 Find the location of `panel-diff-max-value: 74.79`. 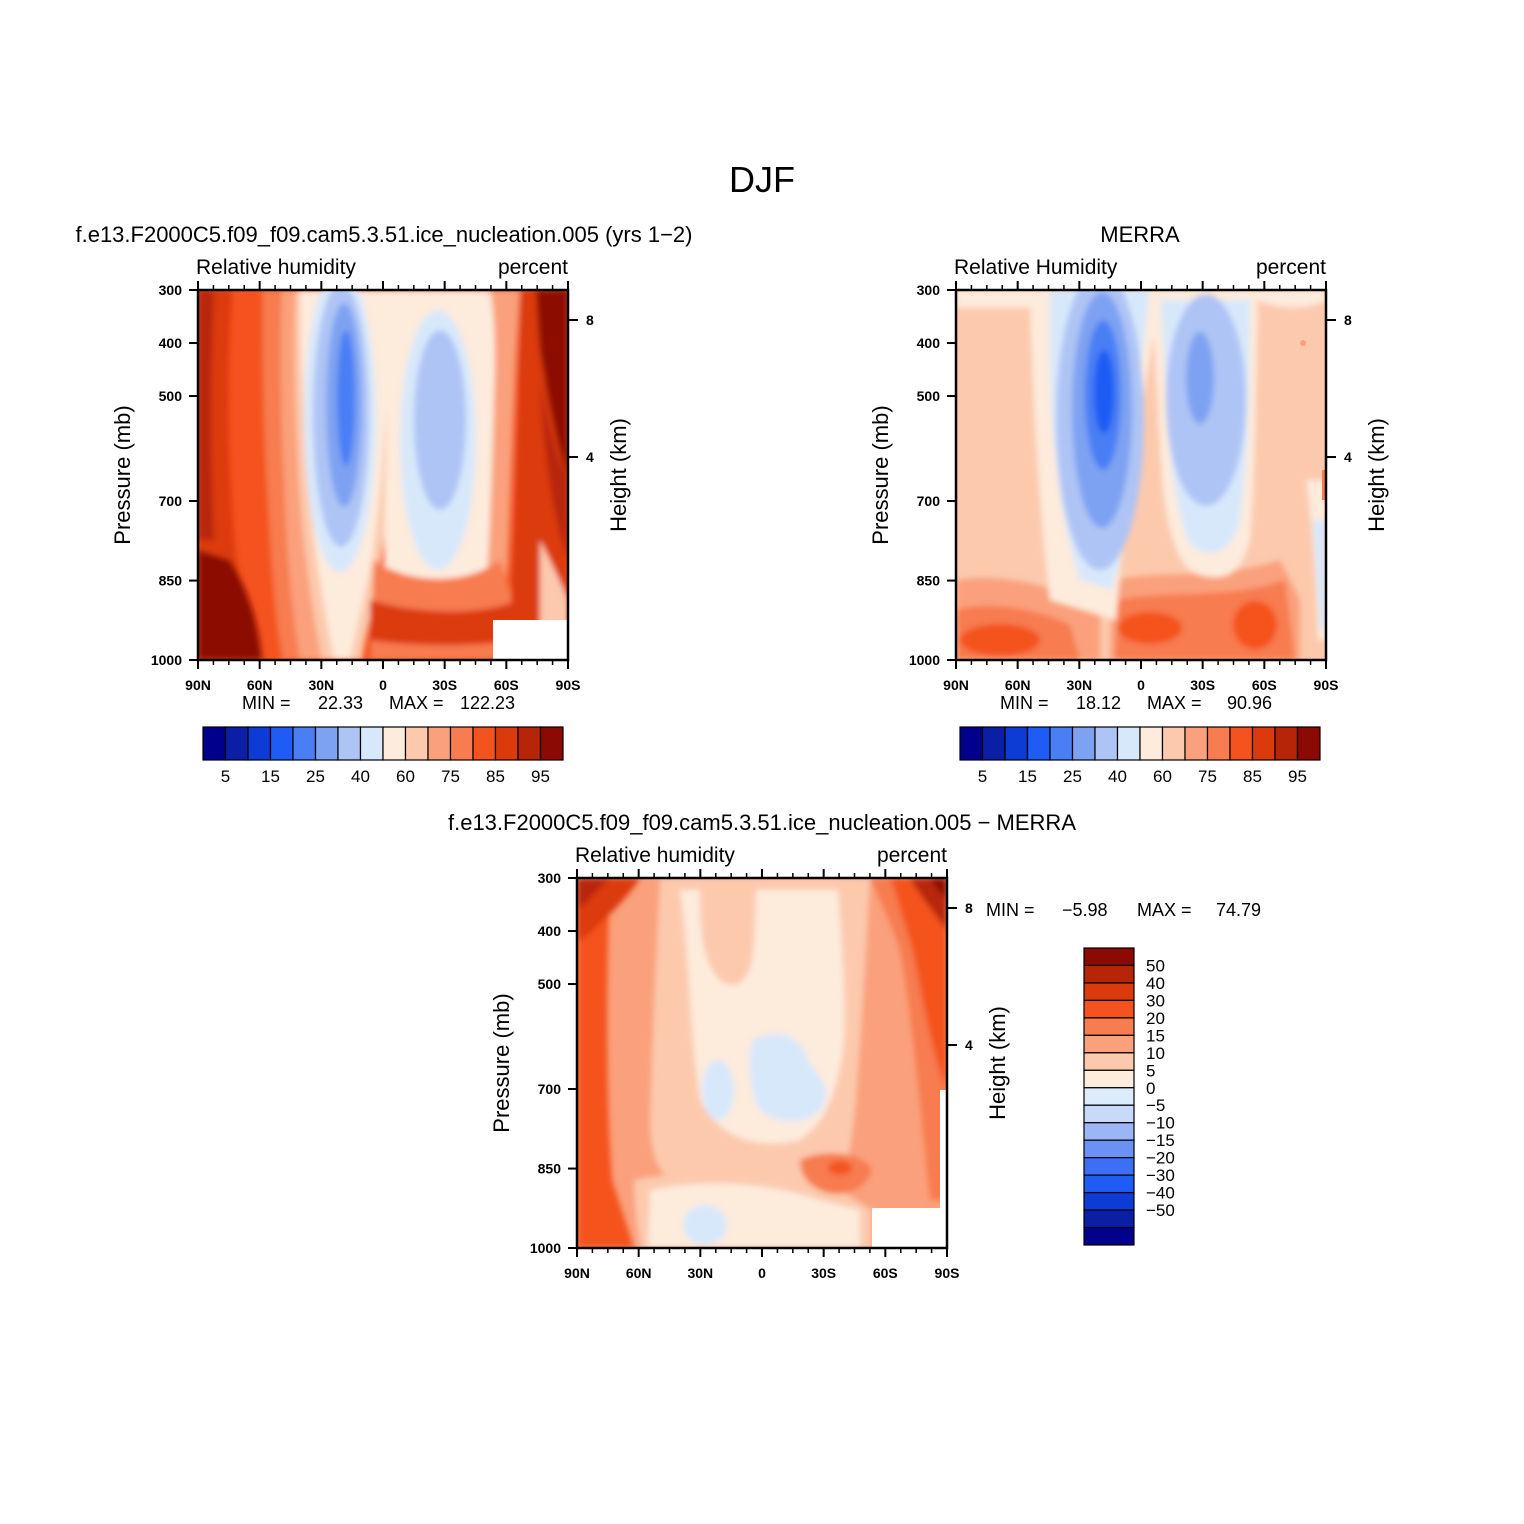

panel-diff-max-value: 74.79 is located at coordinates (1238, 910).